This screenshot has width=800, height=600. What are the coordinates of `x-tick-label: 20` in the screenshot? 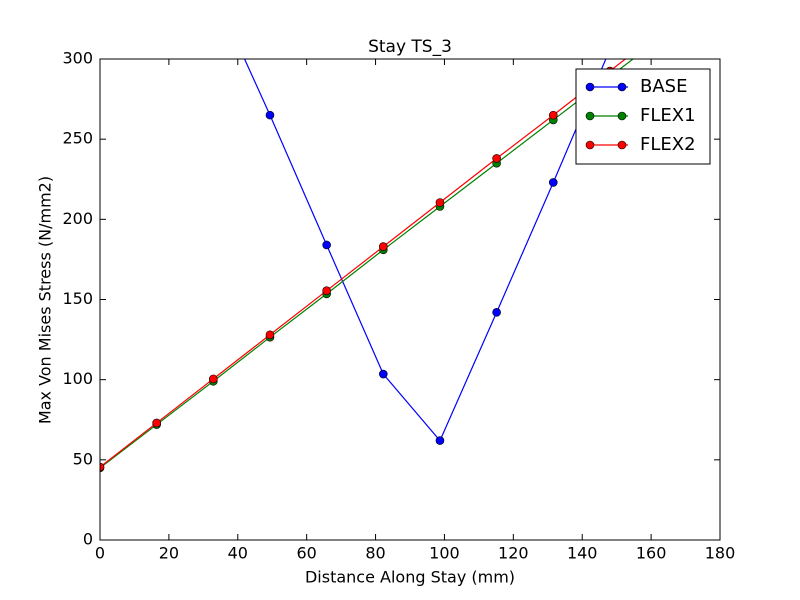 It's located at (169, 553).